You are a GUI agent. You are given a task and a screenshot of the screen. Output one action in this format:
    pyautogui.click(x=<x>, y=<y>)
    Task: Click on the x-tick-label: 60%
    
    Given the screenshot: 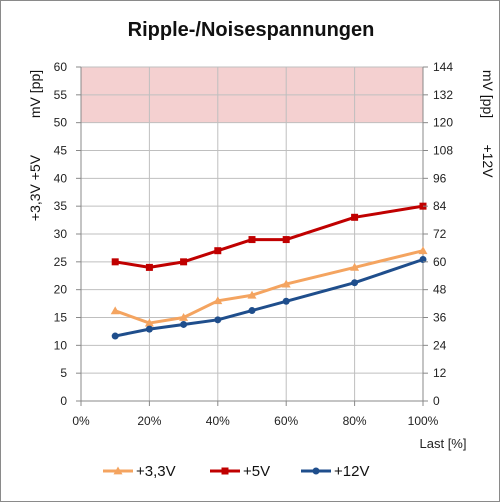 What is the action you would take?
    pyautogui.click(x=286, y=421)
    